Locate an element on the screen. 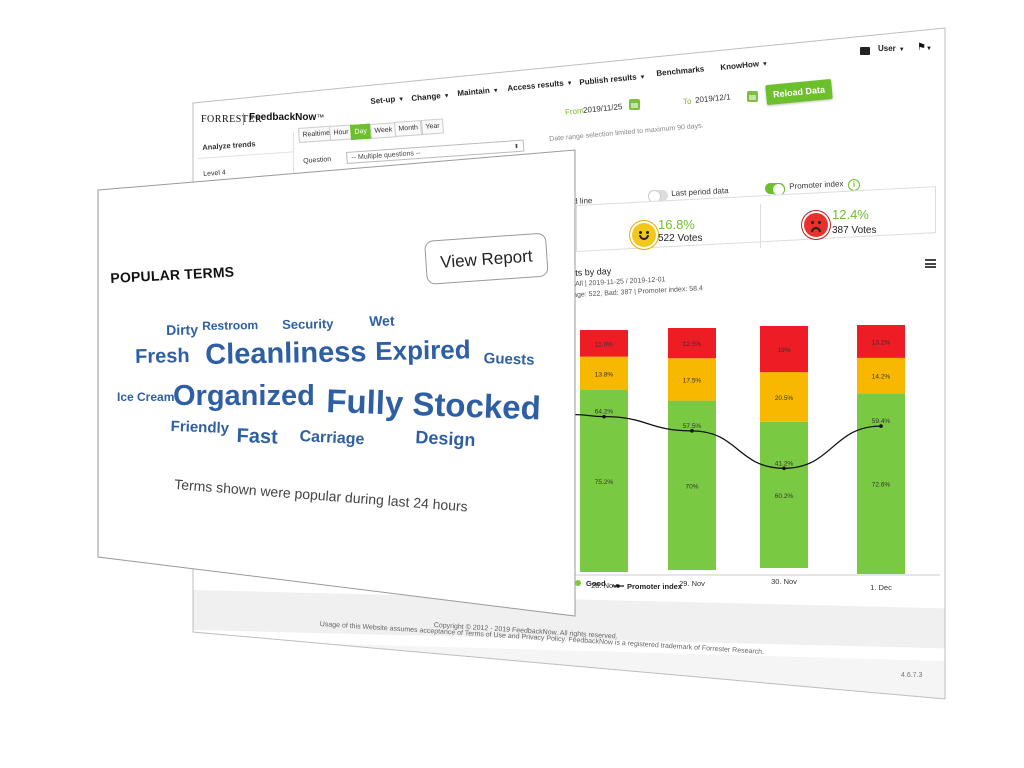  term-design: Design is located at coordinates (445, 439).